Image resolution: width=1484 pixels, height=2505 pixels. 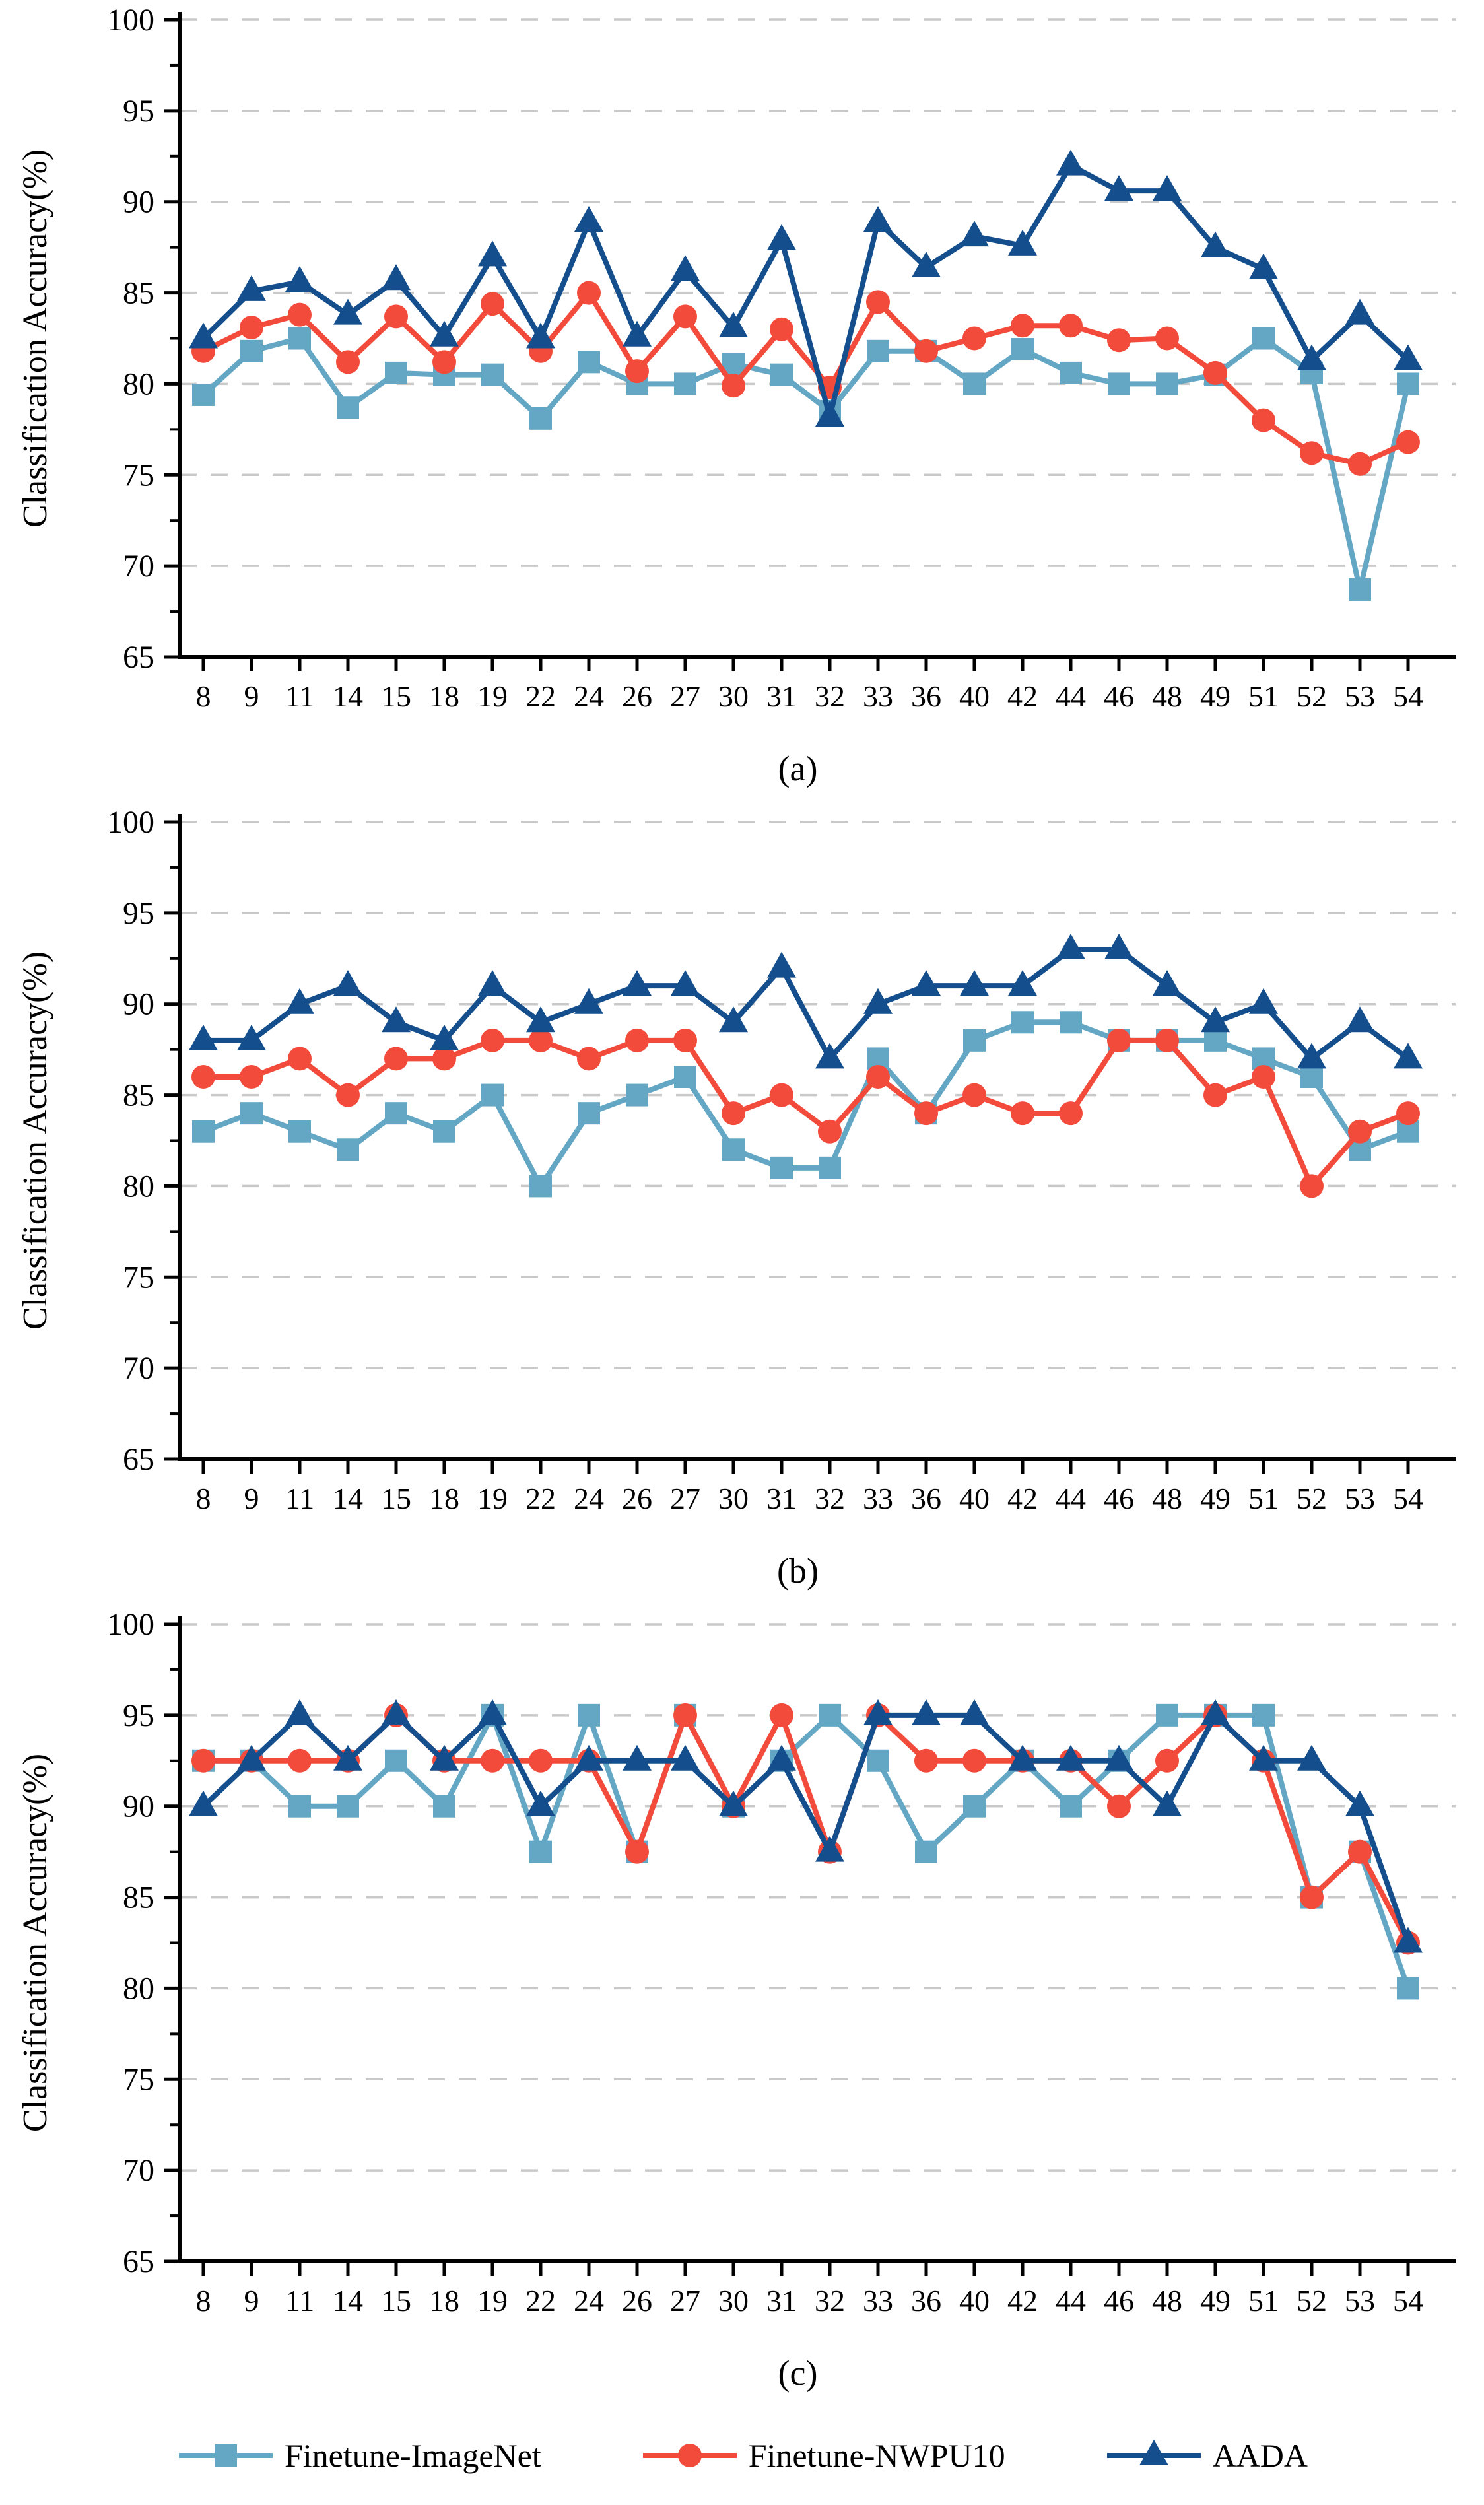 What do you see at coordinates (878, 696) in the screenshot?
I see `x-tick-label: 33` at bounding box center [878, 696].